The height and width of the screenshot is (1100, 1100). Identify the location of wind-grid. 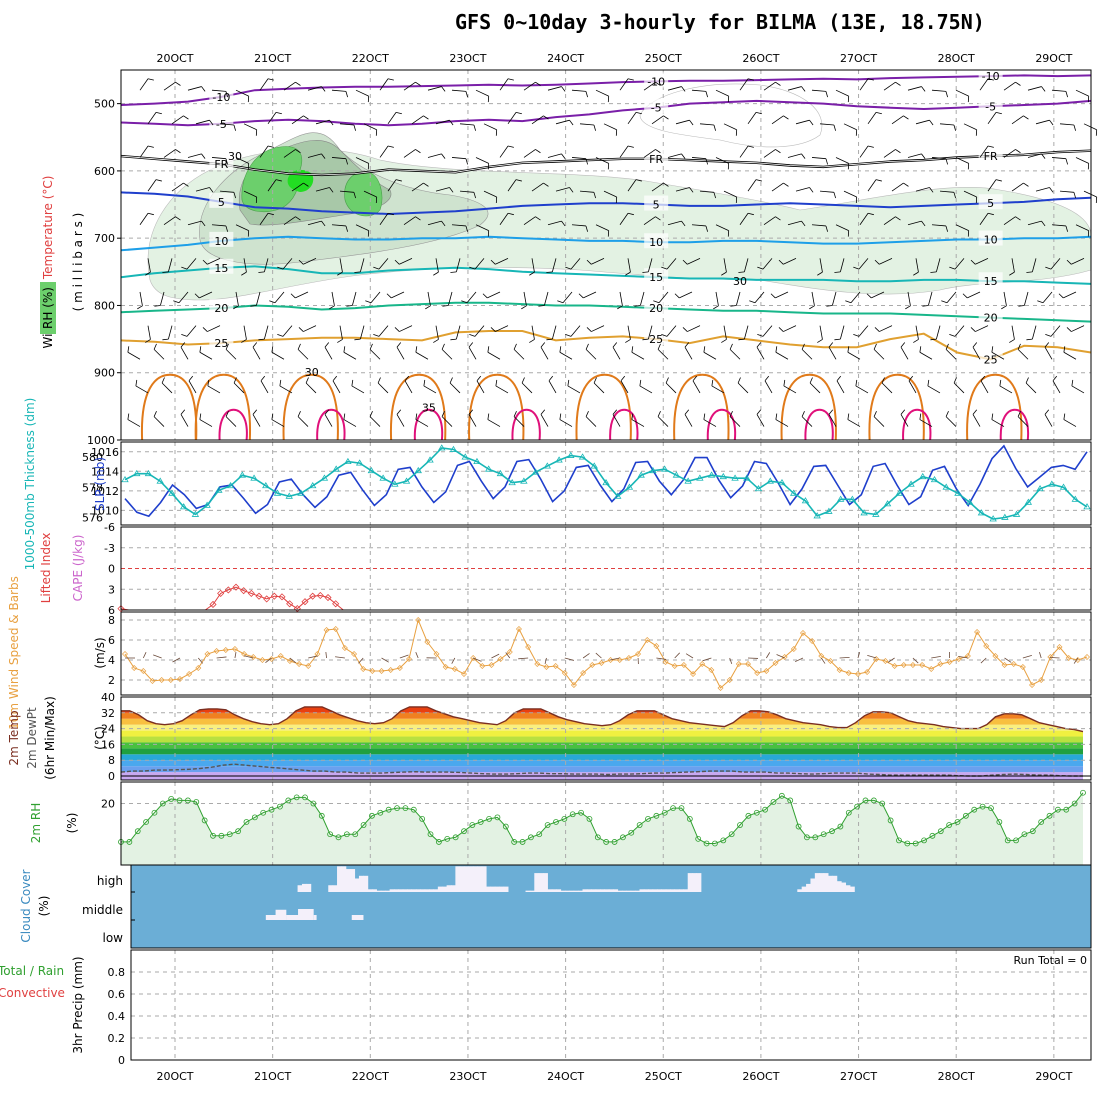
(614, 653).